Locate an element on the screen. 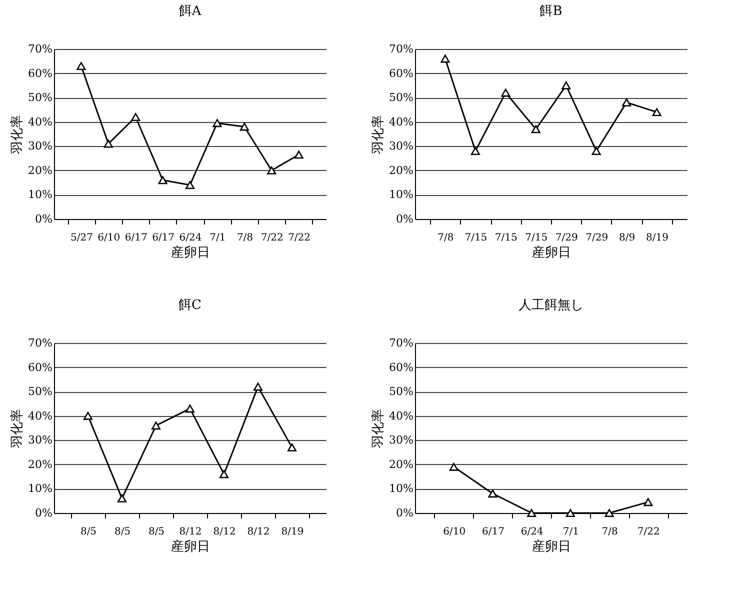 The height and width of the screenshot is (612, 731). chart-title: 人工餌無し is located at coordinates (551, 305).